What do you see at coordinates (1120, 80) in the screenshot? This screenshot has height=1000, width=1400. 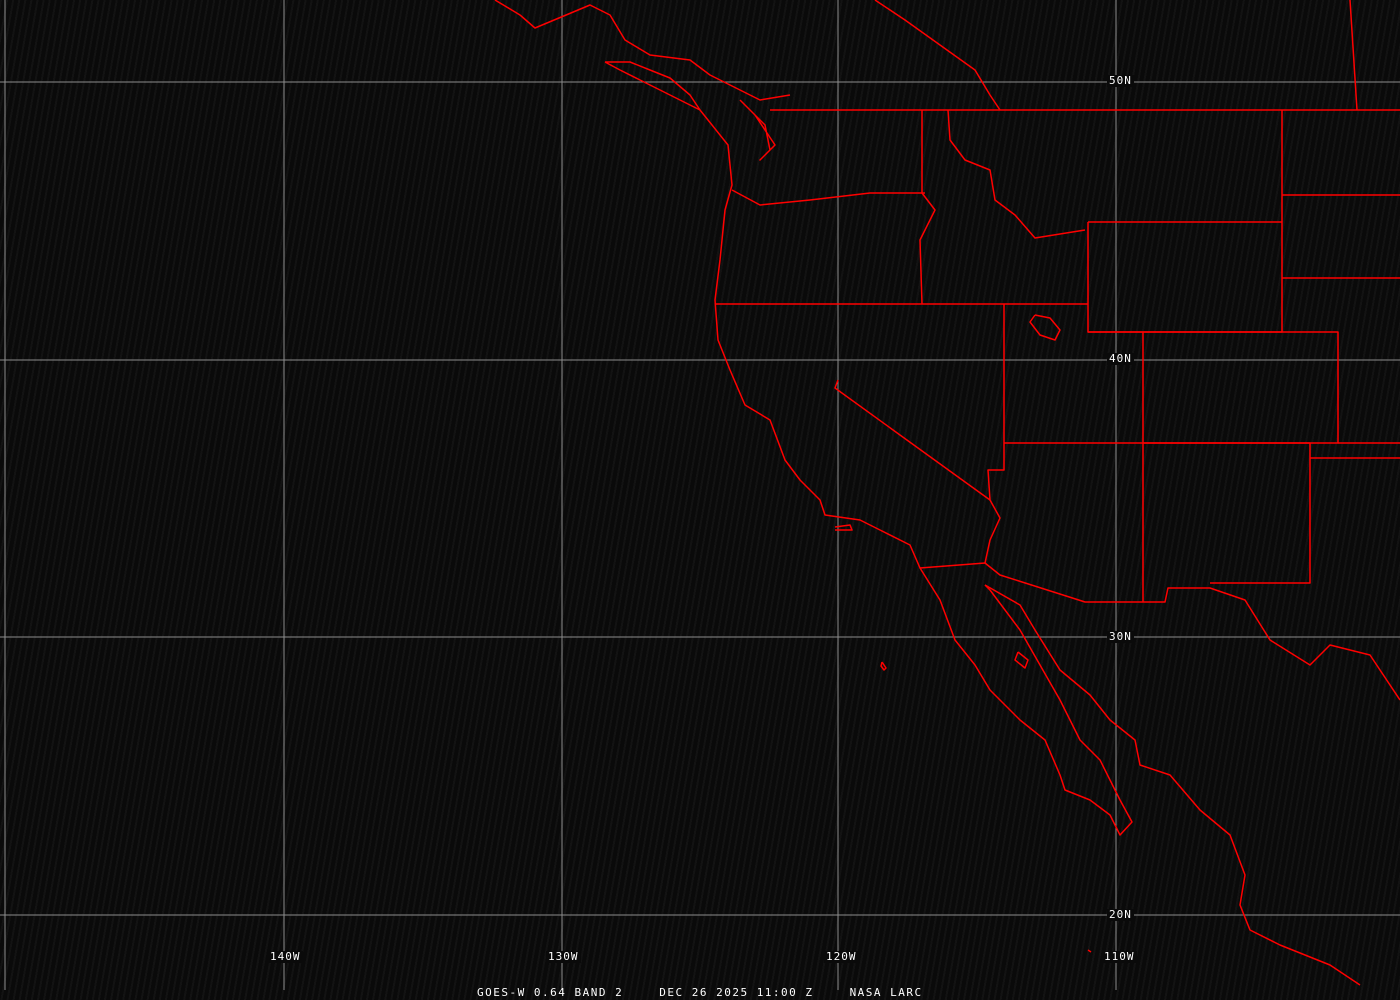 I see `lat-label-50n: 50N` at bounding box center [1120, 80].